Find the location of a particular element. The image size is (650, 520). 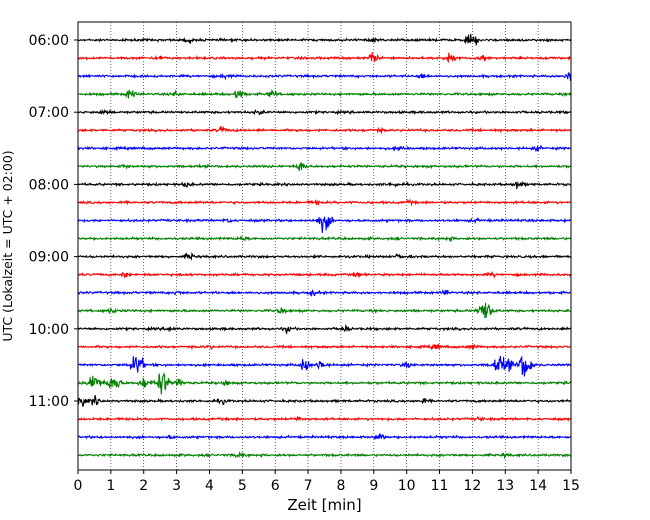

x-tick-label: 0 is located at coordinates (78, 486).